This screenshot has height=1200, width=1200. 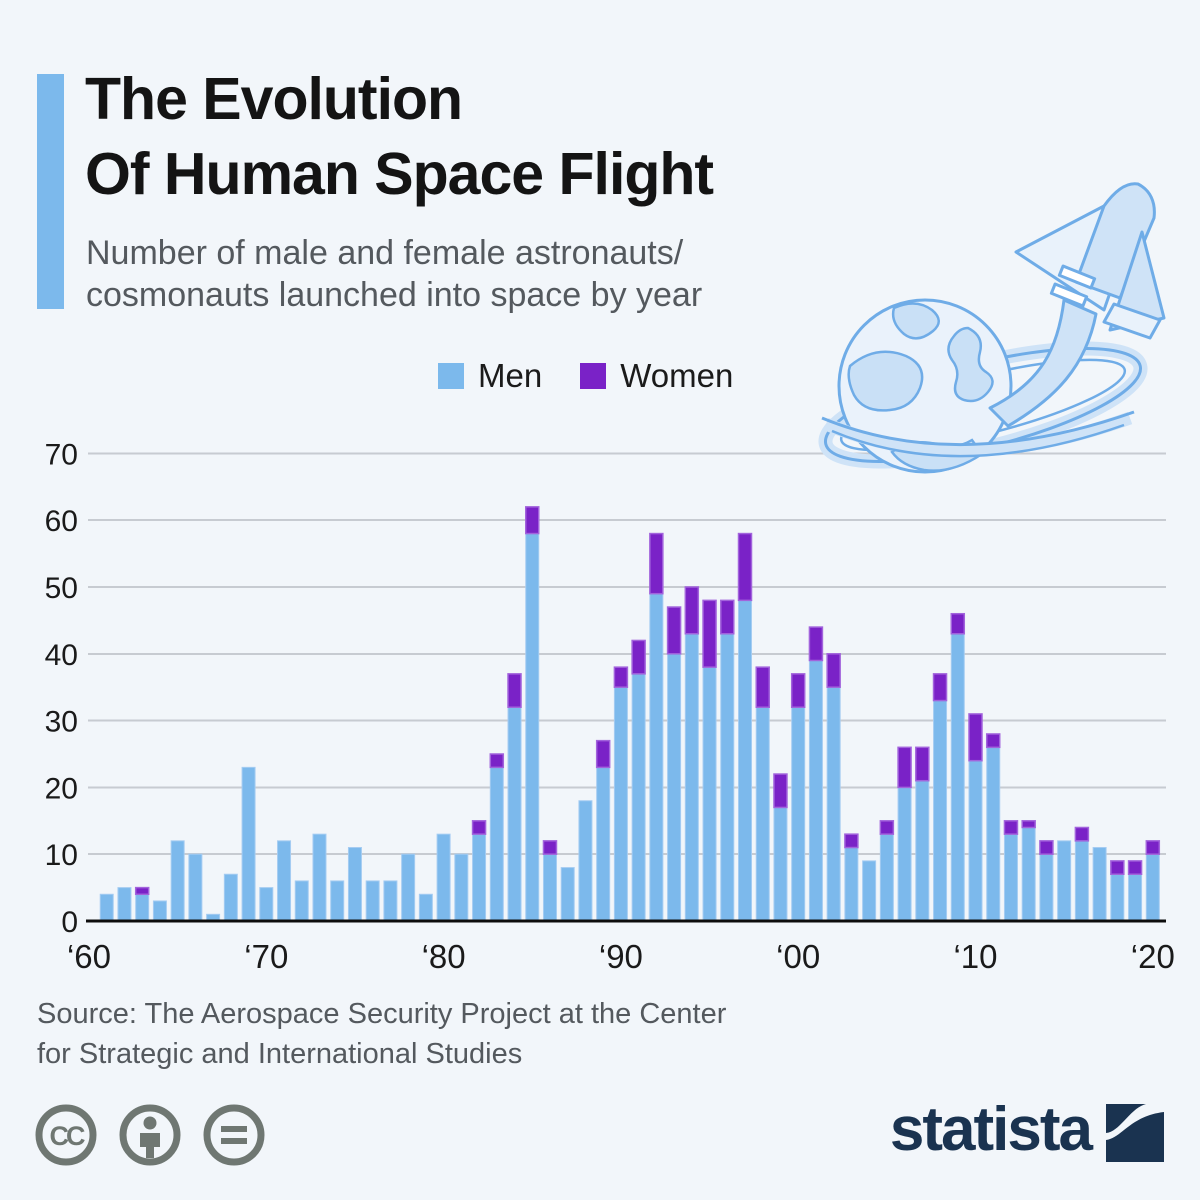 What do you see at coordinates (674, 630) in the screenshot?
I see `bar-women-1993` at bounding box center [674, 630].